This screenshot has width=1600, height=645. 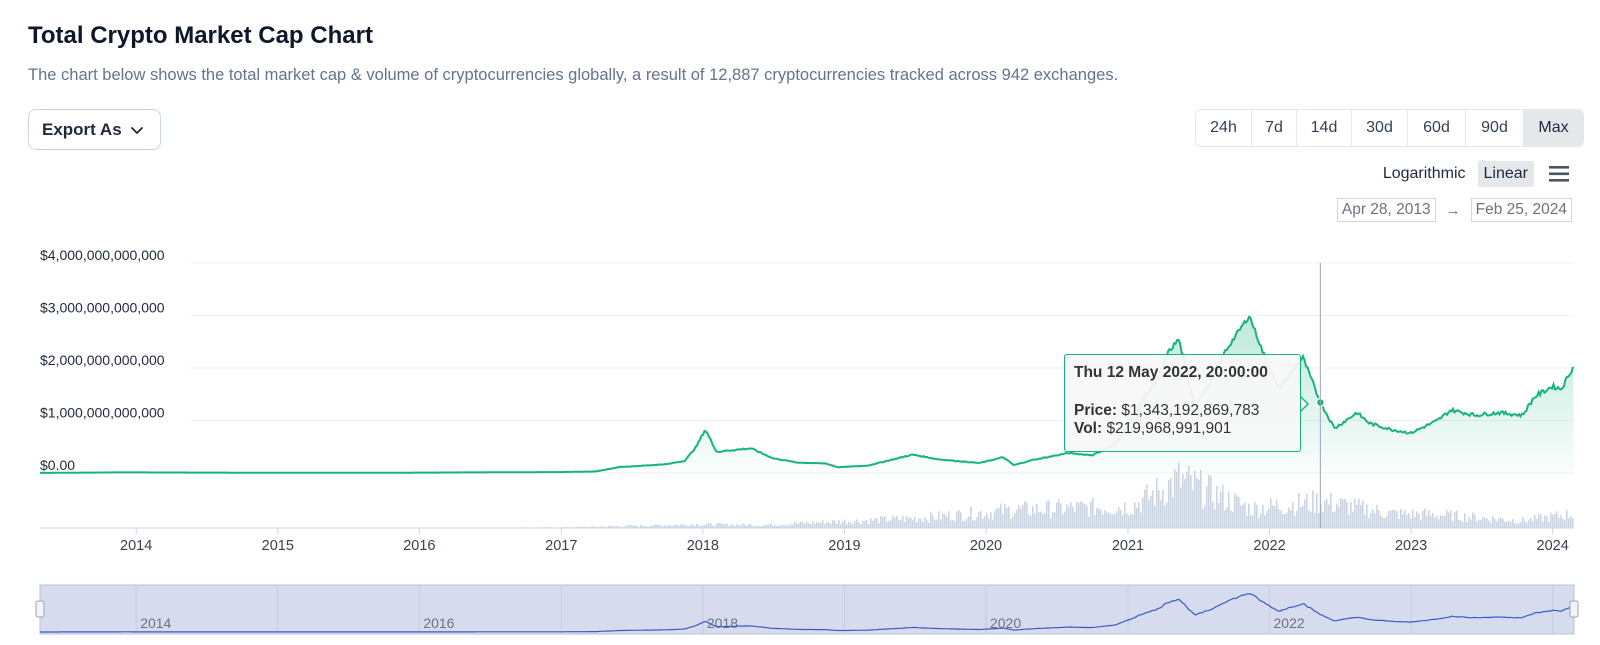 What do you see at coordinates (986, 546) in the screenshot?
I see `x-tick-label: 2020` at bounding box center [986, 546].